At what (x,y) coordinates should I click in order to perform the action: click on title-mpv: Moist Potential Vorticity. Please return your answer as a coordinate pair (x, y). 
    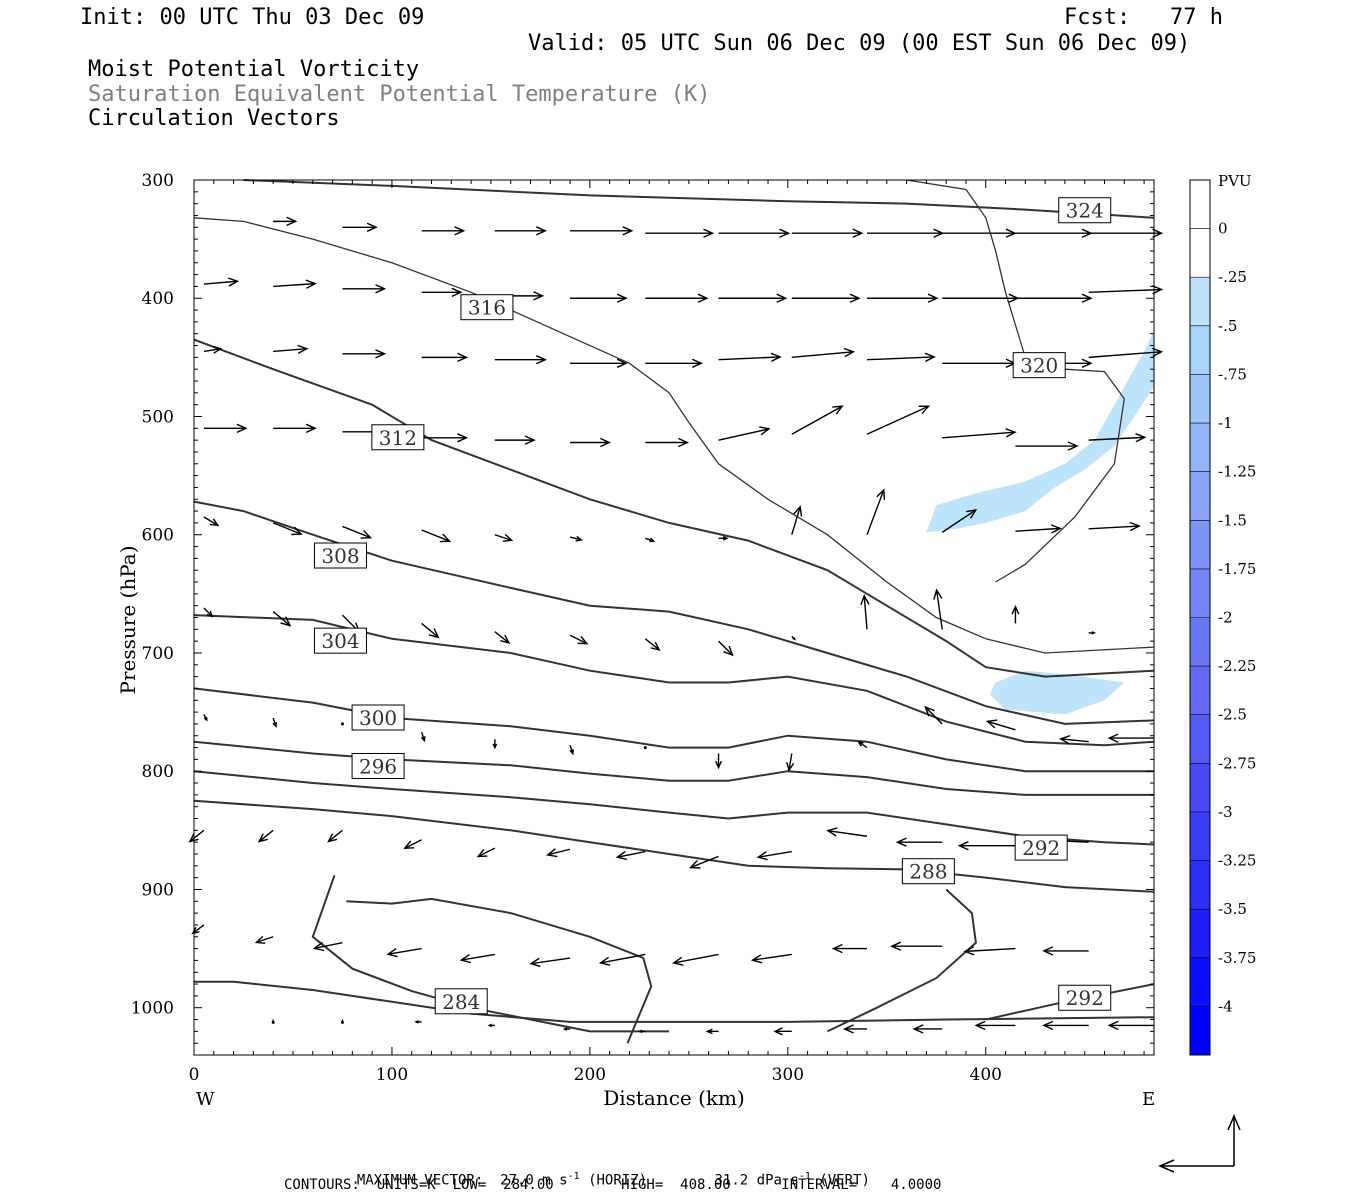
    Looking at the image, I should click on (254, 69).